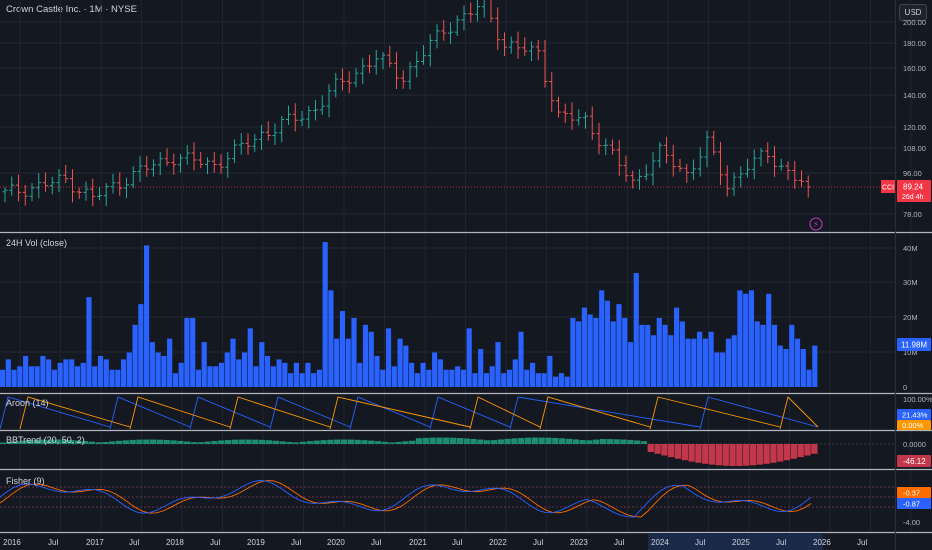 This screenshot has height=550, width=932. What do you see at coordinates (71, 9) in the screenshot?
I see `symbol-title: Crown Castle Inc. · 1M · NYSE` at bounding box center [71, 9].